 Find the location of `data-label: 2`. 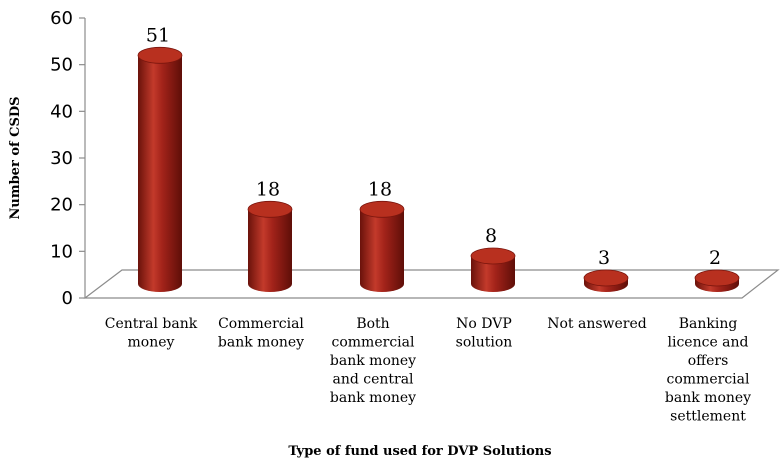

data-label: 2 is located at coordinates (715, 258).